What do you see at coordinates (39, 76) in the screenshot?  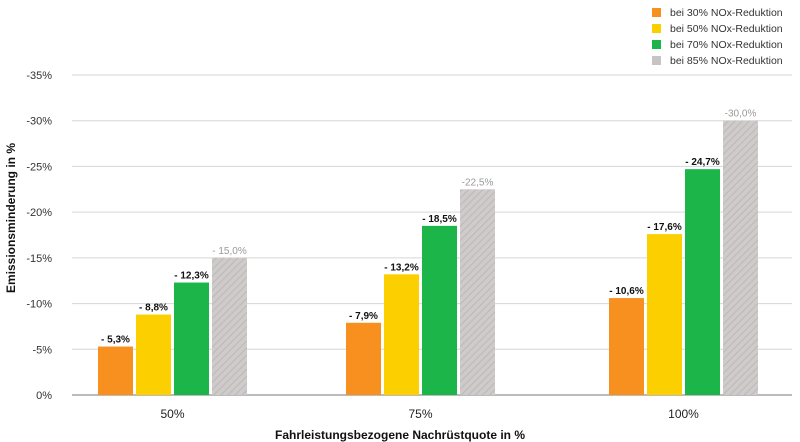 I see `y-tick-label: -35%` at bounding box center [39, 76].